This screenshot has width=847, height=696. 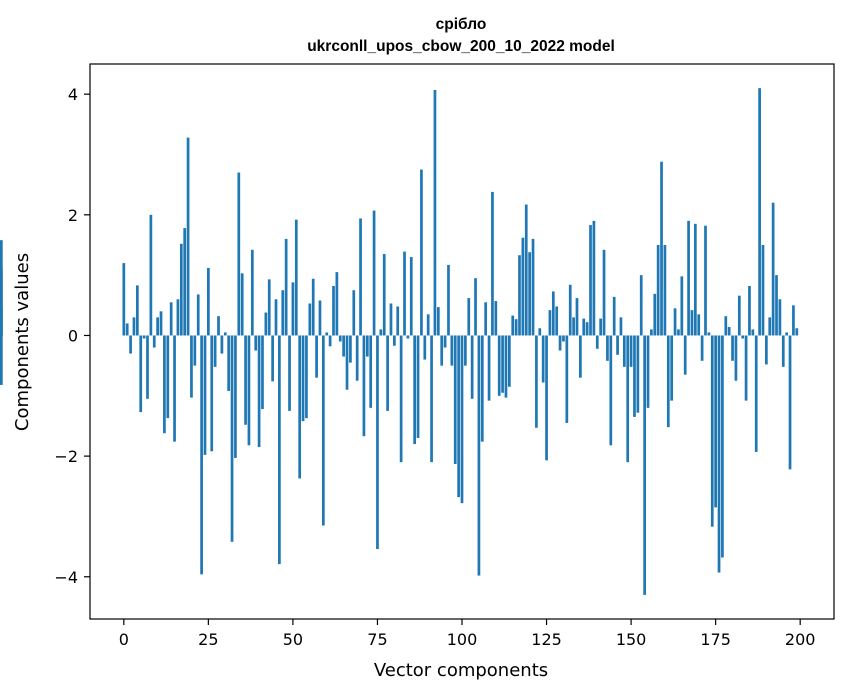 What do you see at coordinates (1, 321) in the screenshot?
I see `bar-undefined` at bounding box center [1, 321].